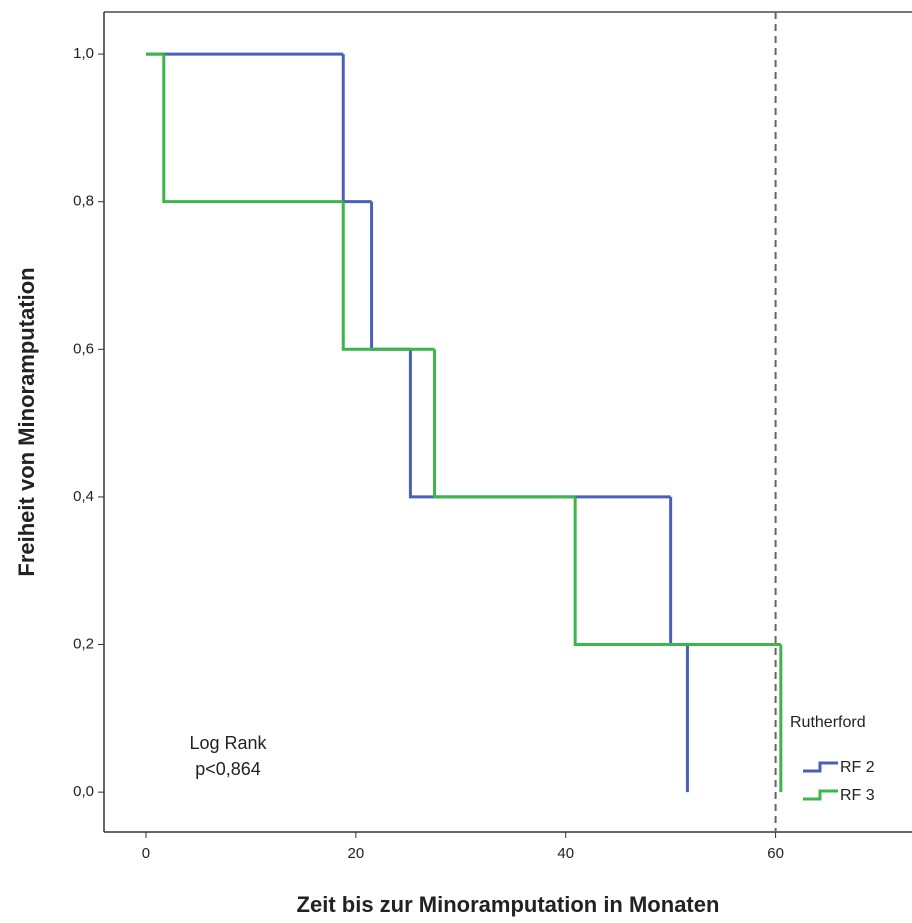 The width and height of the screenshot is (912, 923). Describe the element at coordinates (508, 904) in the screenshot. I see `x-axis-title: Zeit bis zur Minoramputation in Monaten` at that location.